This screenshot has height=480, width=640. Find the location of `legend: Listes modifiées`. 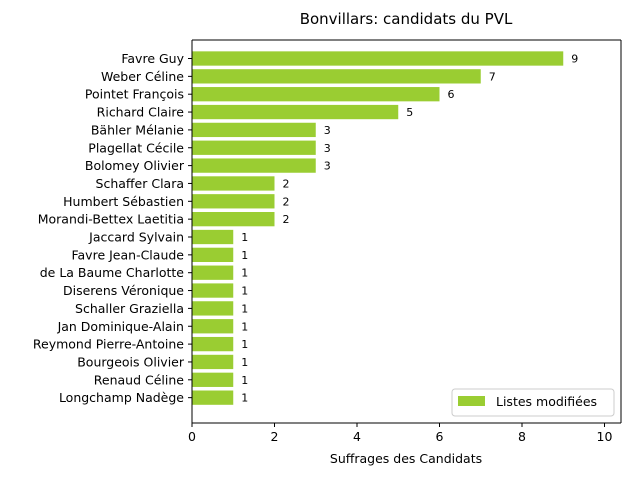

legend: Listes modifiées is located at coordinates (533, 402).